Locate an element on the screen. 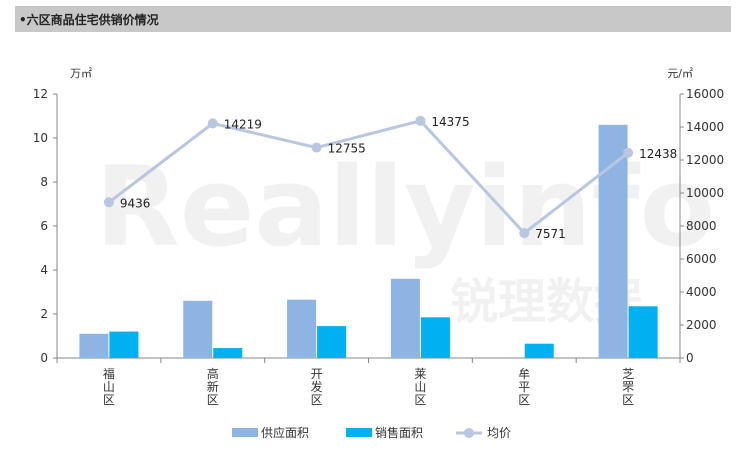  price-label: 12755 is located at coordinates (347, 149).